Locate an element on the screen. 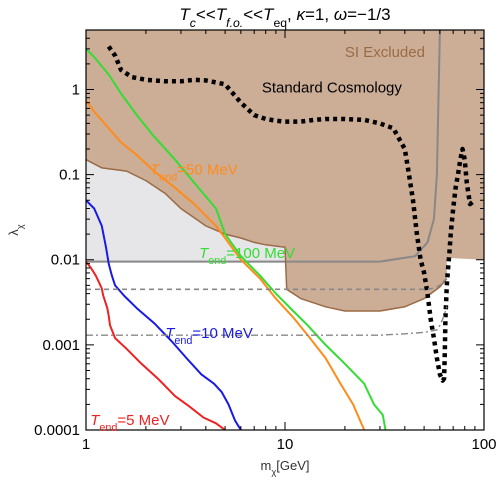  x-axis-label: mχ[GeV] is located at coordinates (285, 467).